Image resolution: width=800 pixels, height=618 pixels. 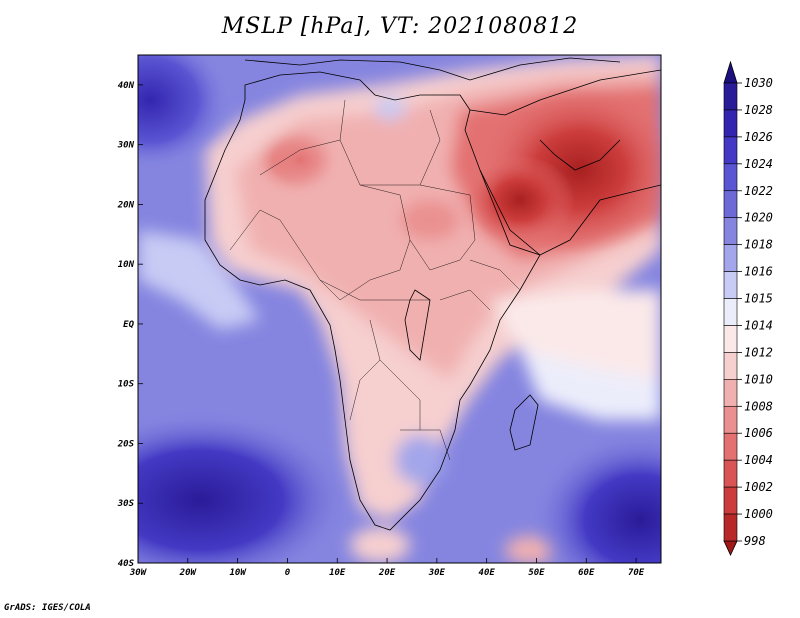 What do you see at coordinates (400, 26) in the screenshot?
I see `map-title: MSLP [hPa], VT: 2021080812` at bounding box center [400, 26].